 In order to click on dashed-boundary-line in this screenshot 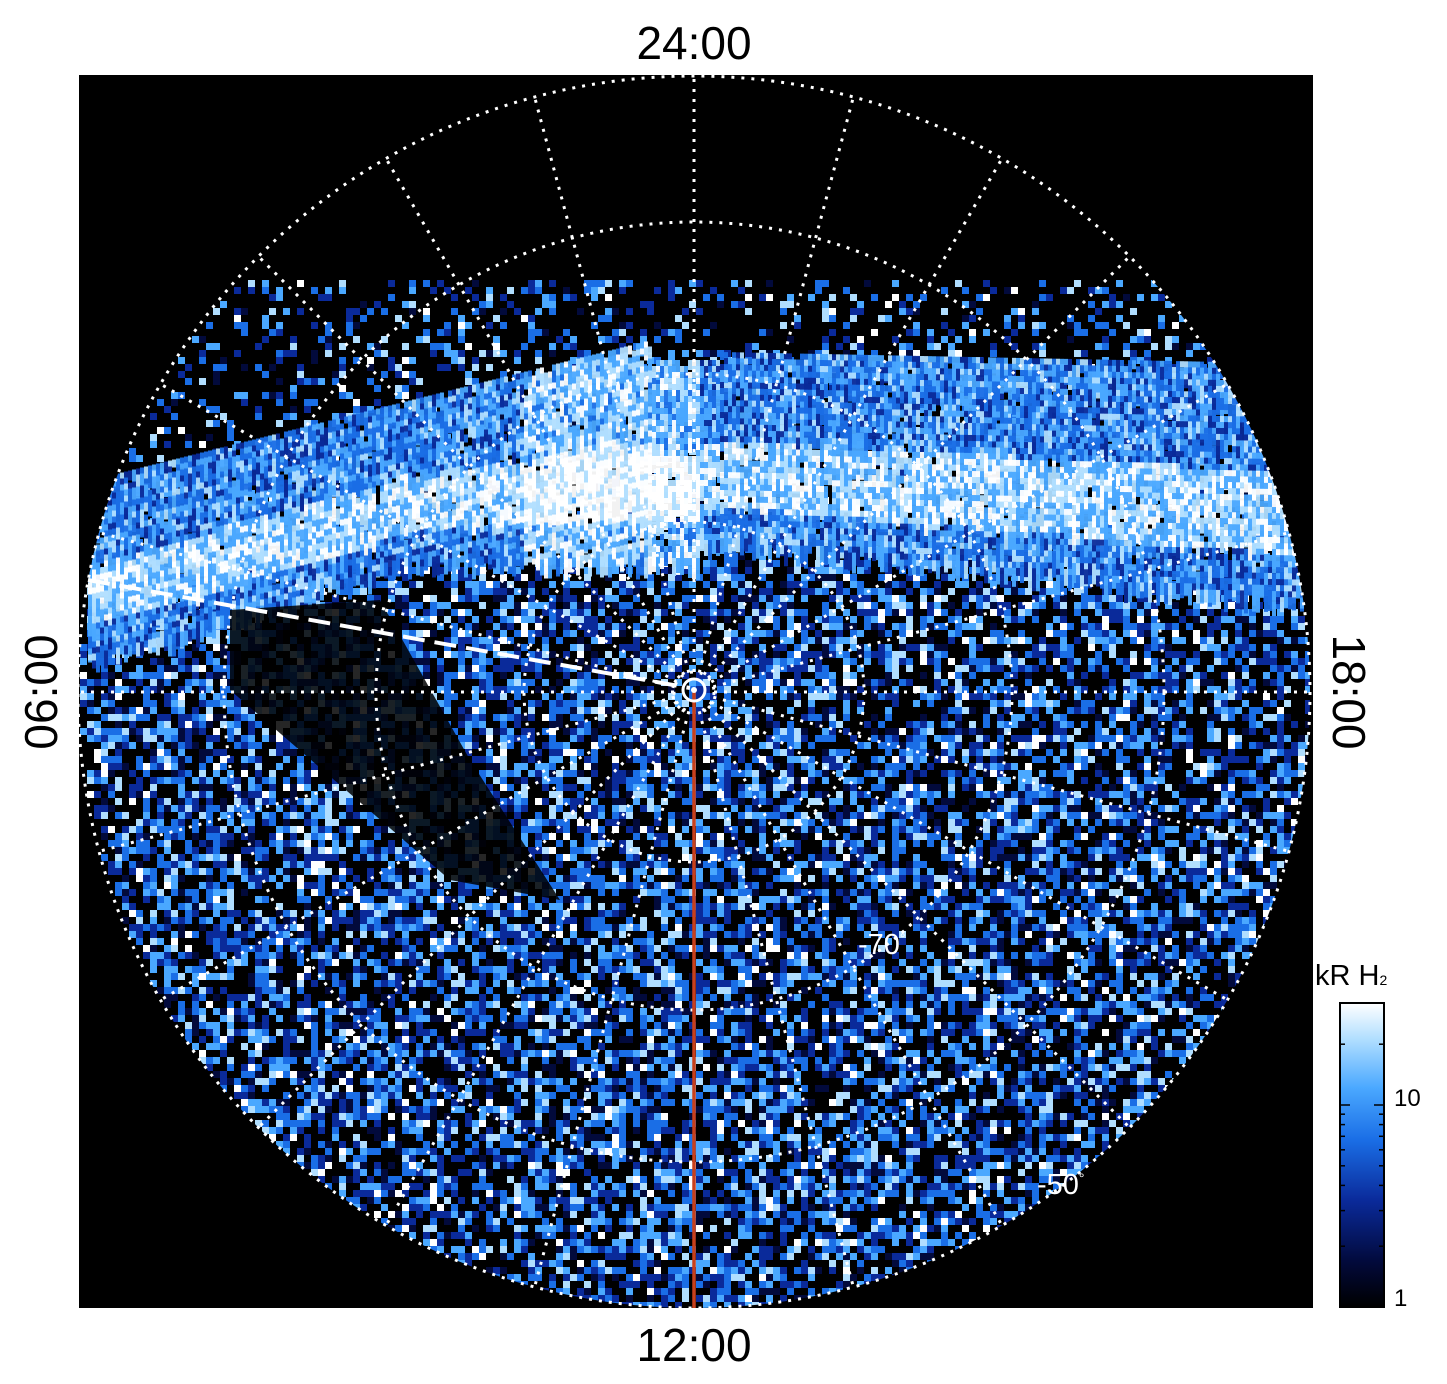, I will do `click(389, 634)`.